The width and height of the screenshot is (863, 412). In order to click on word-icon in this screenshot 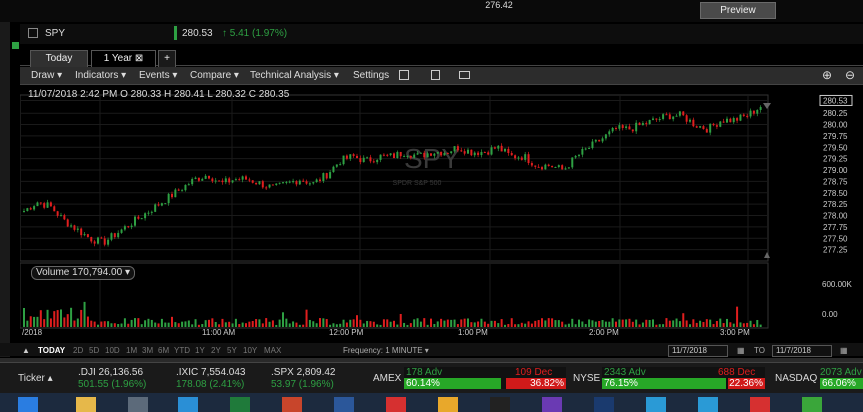, I will do `click(344, 404)`.